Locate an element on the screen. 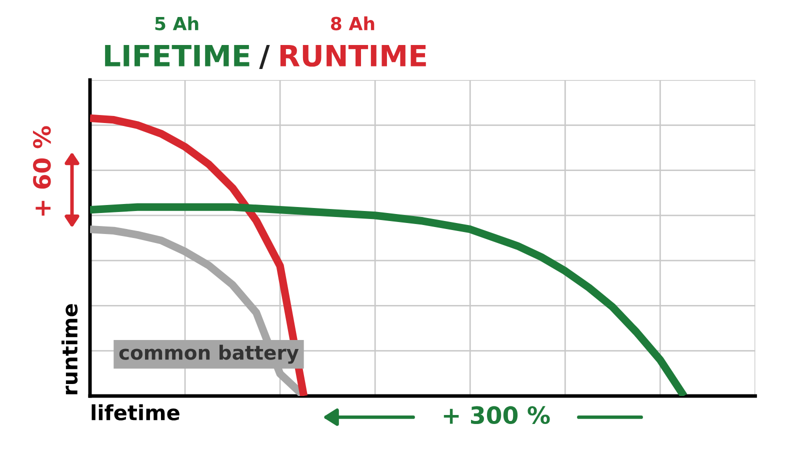 The image size is (800, 452). y-axis-title: runtime is located at coordinates (70, 349).